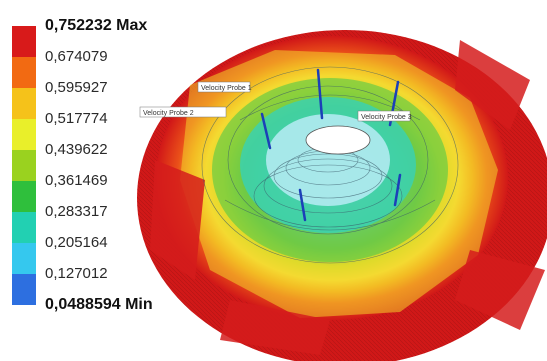  I want to click on legend-tick-5: 0,439622, so click(76, 149).